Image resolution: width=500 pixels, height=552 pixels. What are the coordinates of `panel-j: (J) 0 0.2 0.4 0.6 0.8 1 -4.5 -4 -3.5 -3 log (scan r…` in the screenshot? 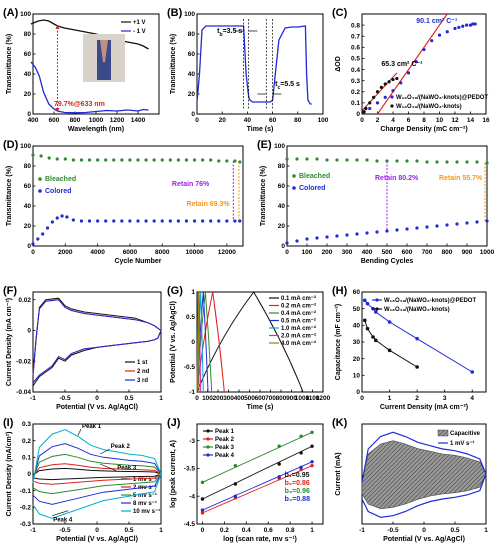 It's located at (245, 480).